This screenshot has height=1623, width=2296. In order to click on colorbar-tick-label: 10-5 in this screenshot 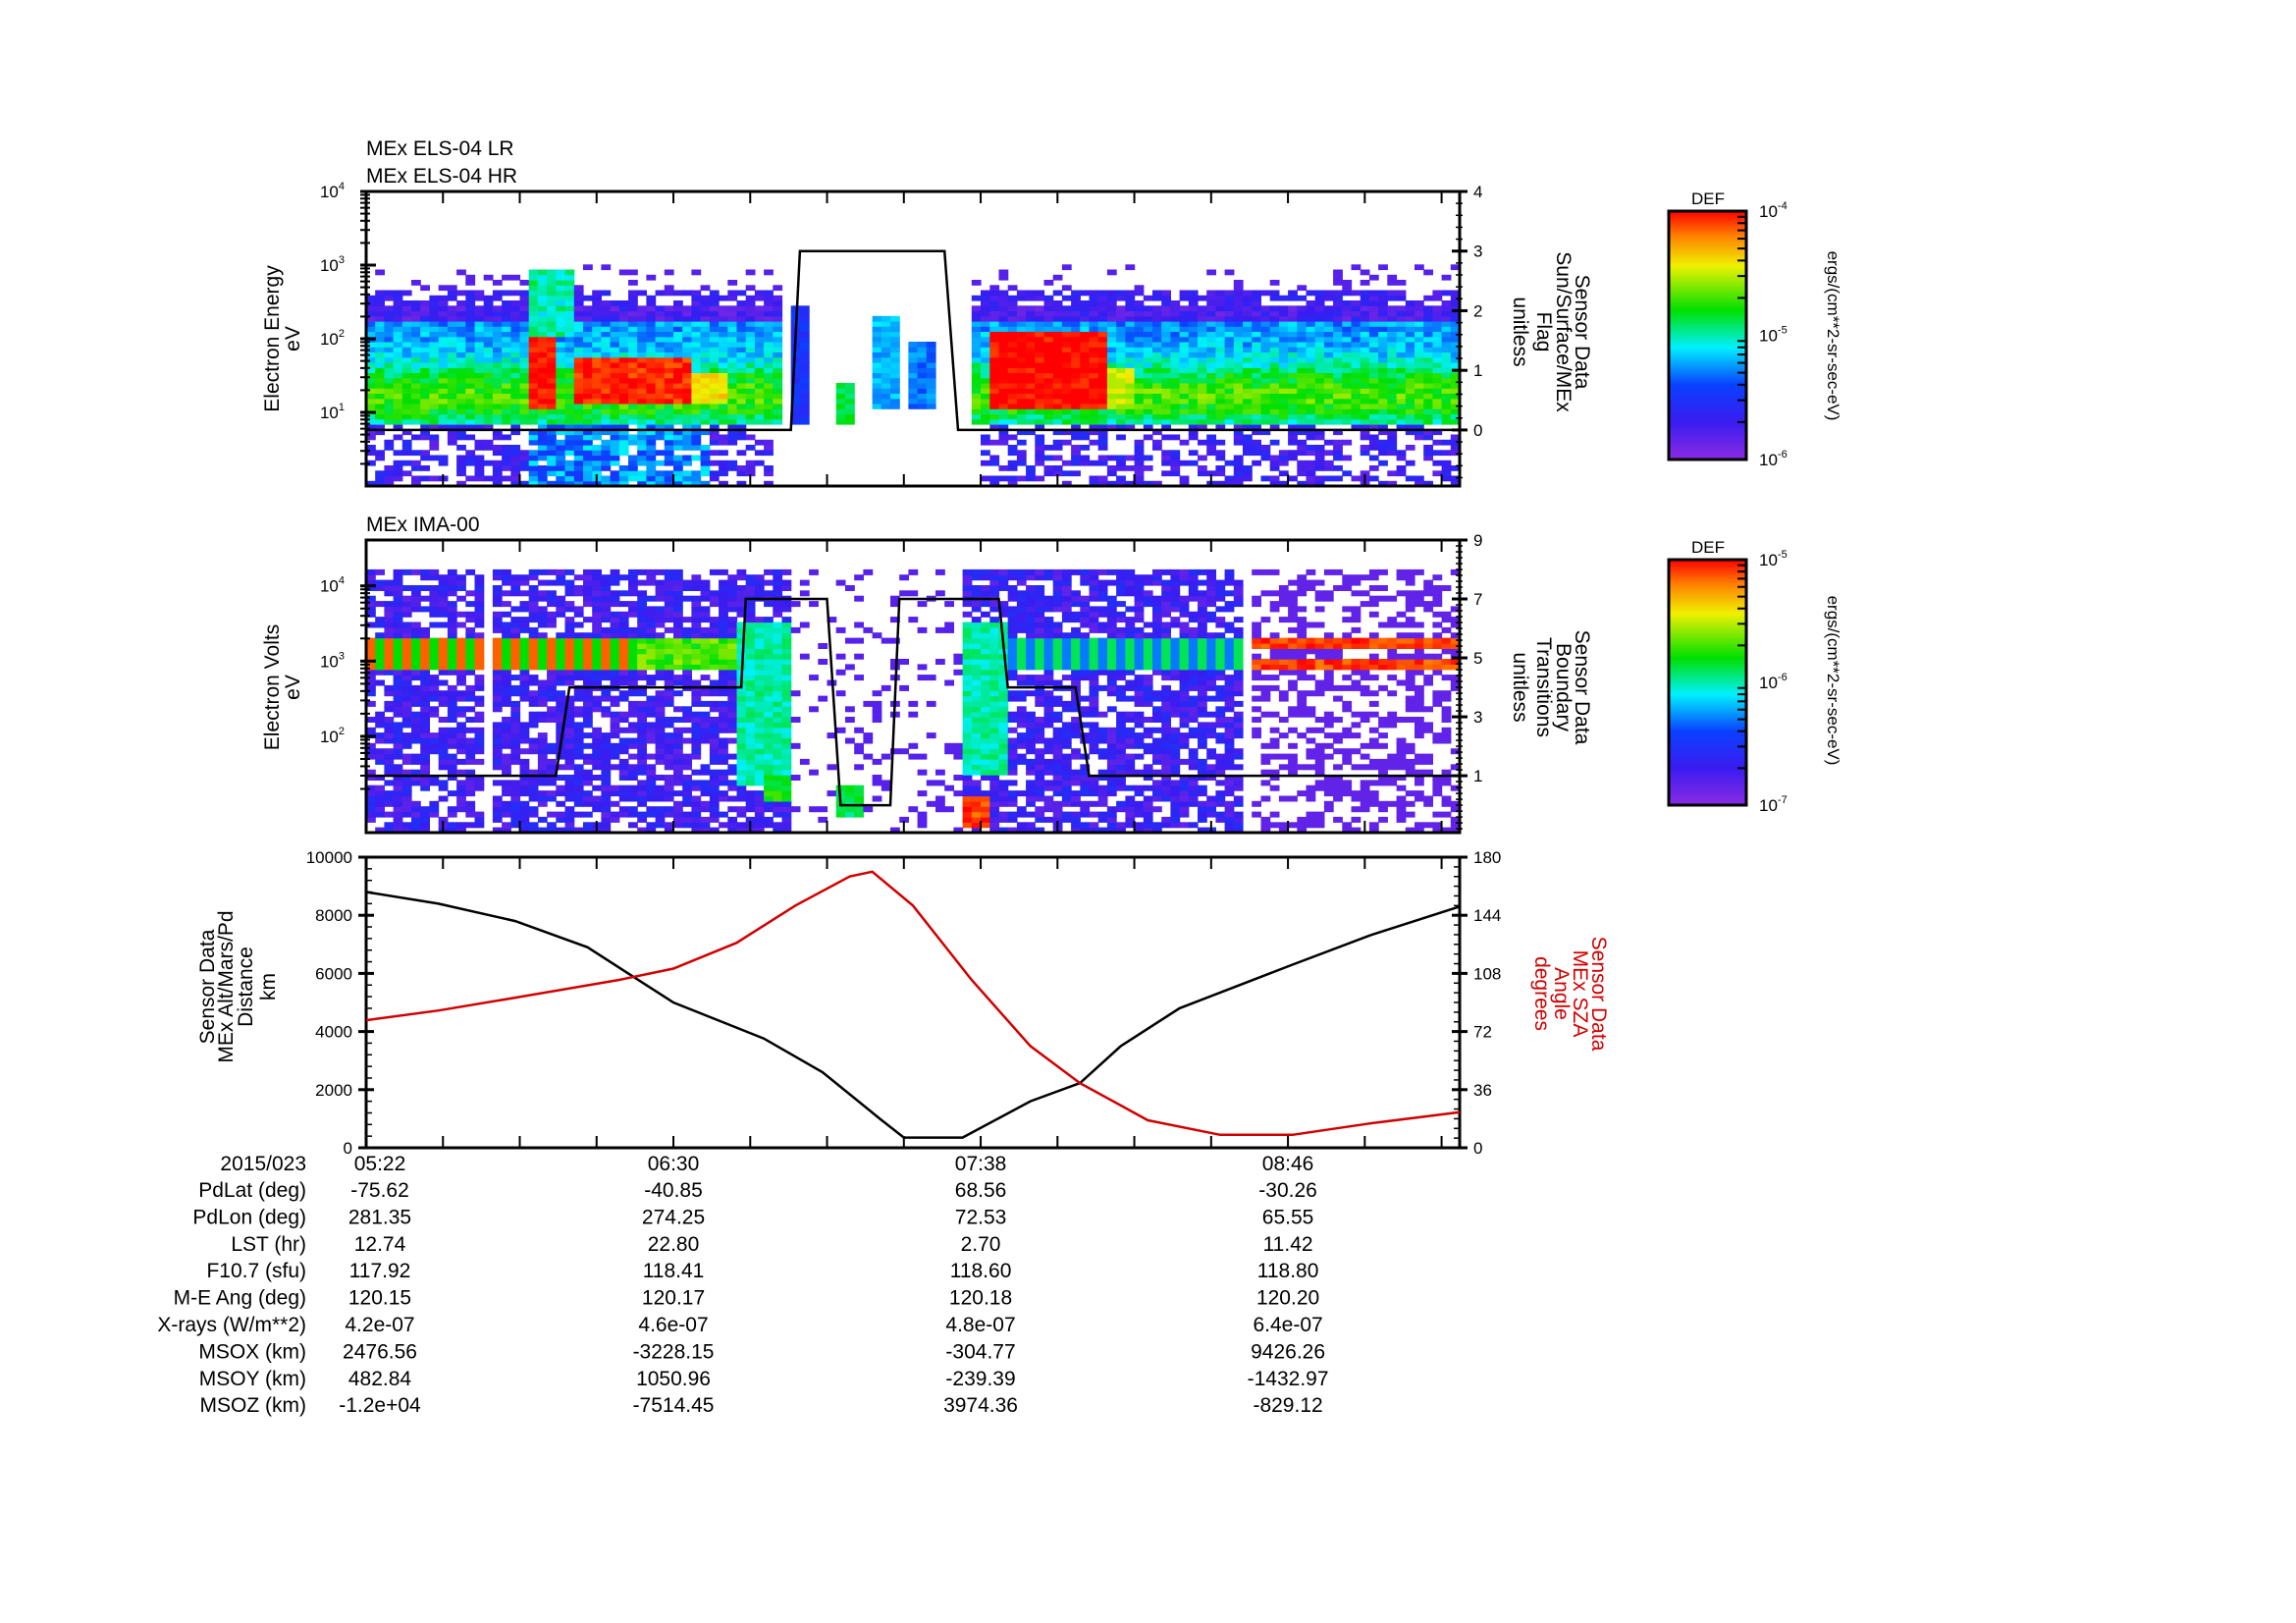, I will do `click(1773, 335)`.